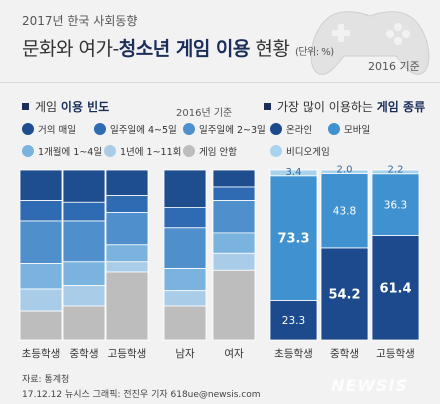  I want to click on left-section-title: 게임 이용 빈도, so click(65, 106).